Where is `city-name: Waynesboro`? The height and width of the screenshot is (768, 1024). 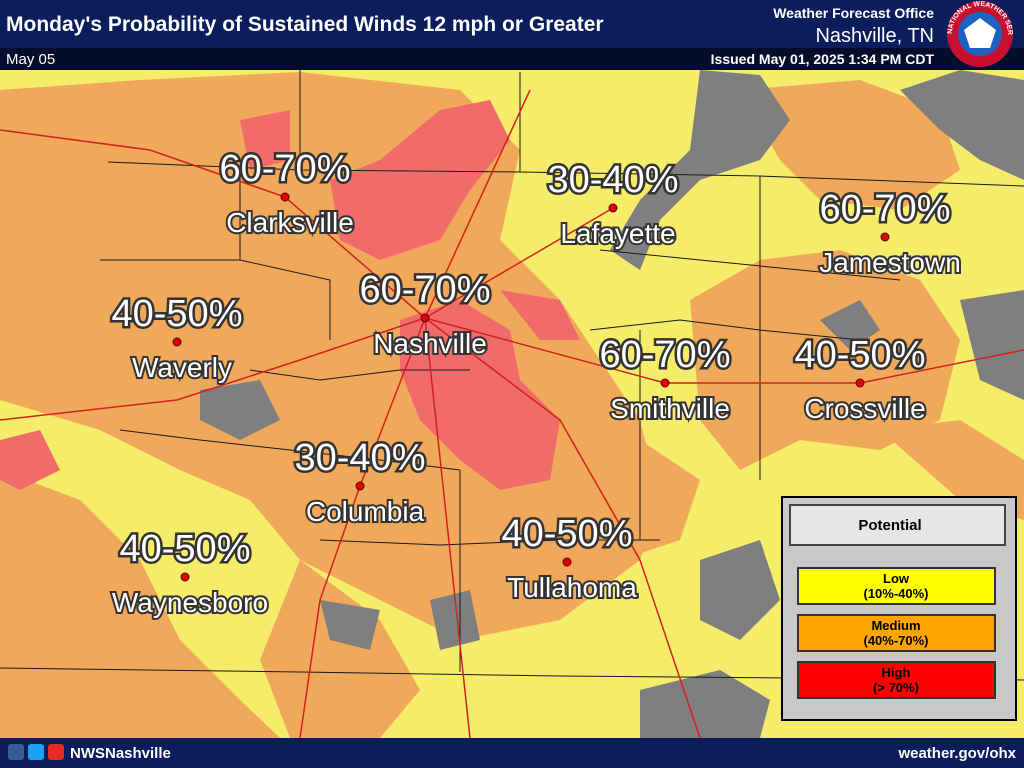
city-name: Waynesboro is located at coordinates (190, 602).